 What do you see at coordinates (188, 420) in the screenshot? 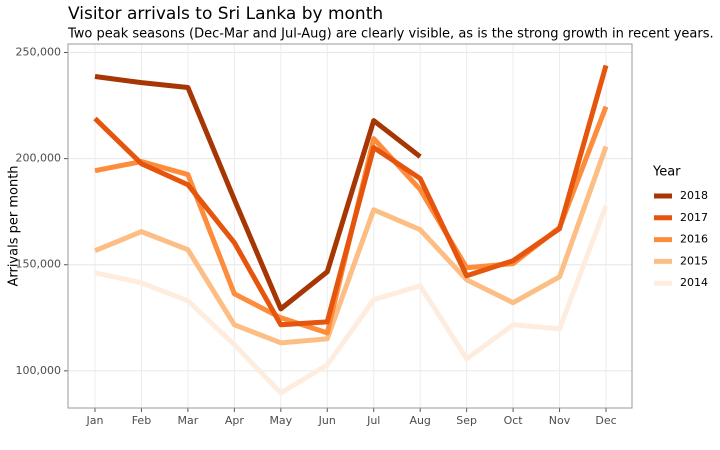
I see `x-tick-label: Mar` at bounding box center [188, 420].